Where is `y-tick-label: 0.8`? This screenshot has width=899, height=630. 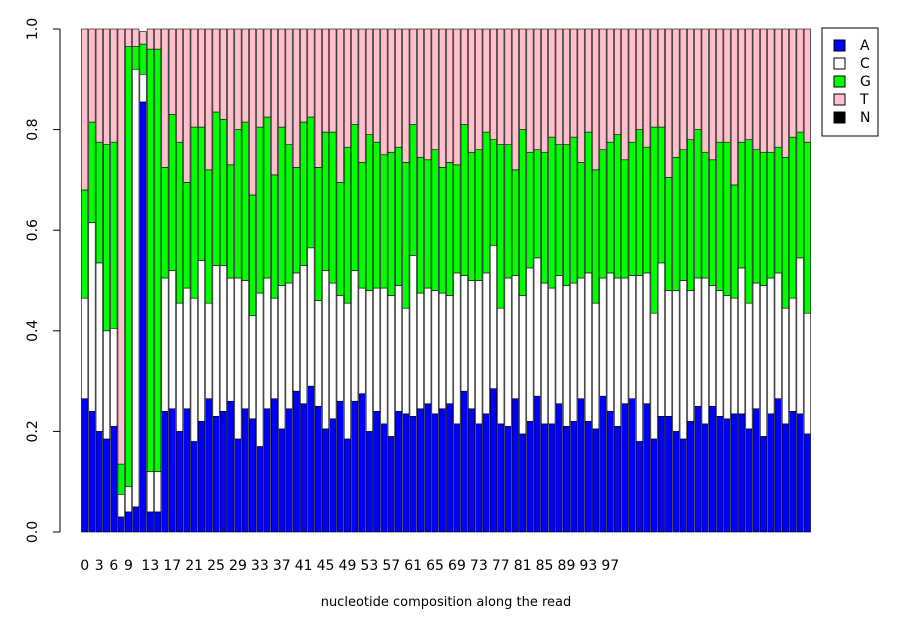 y-tick-label: 0.8 is located at coordinates (33, 129).